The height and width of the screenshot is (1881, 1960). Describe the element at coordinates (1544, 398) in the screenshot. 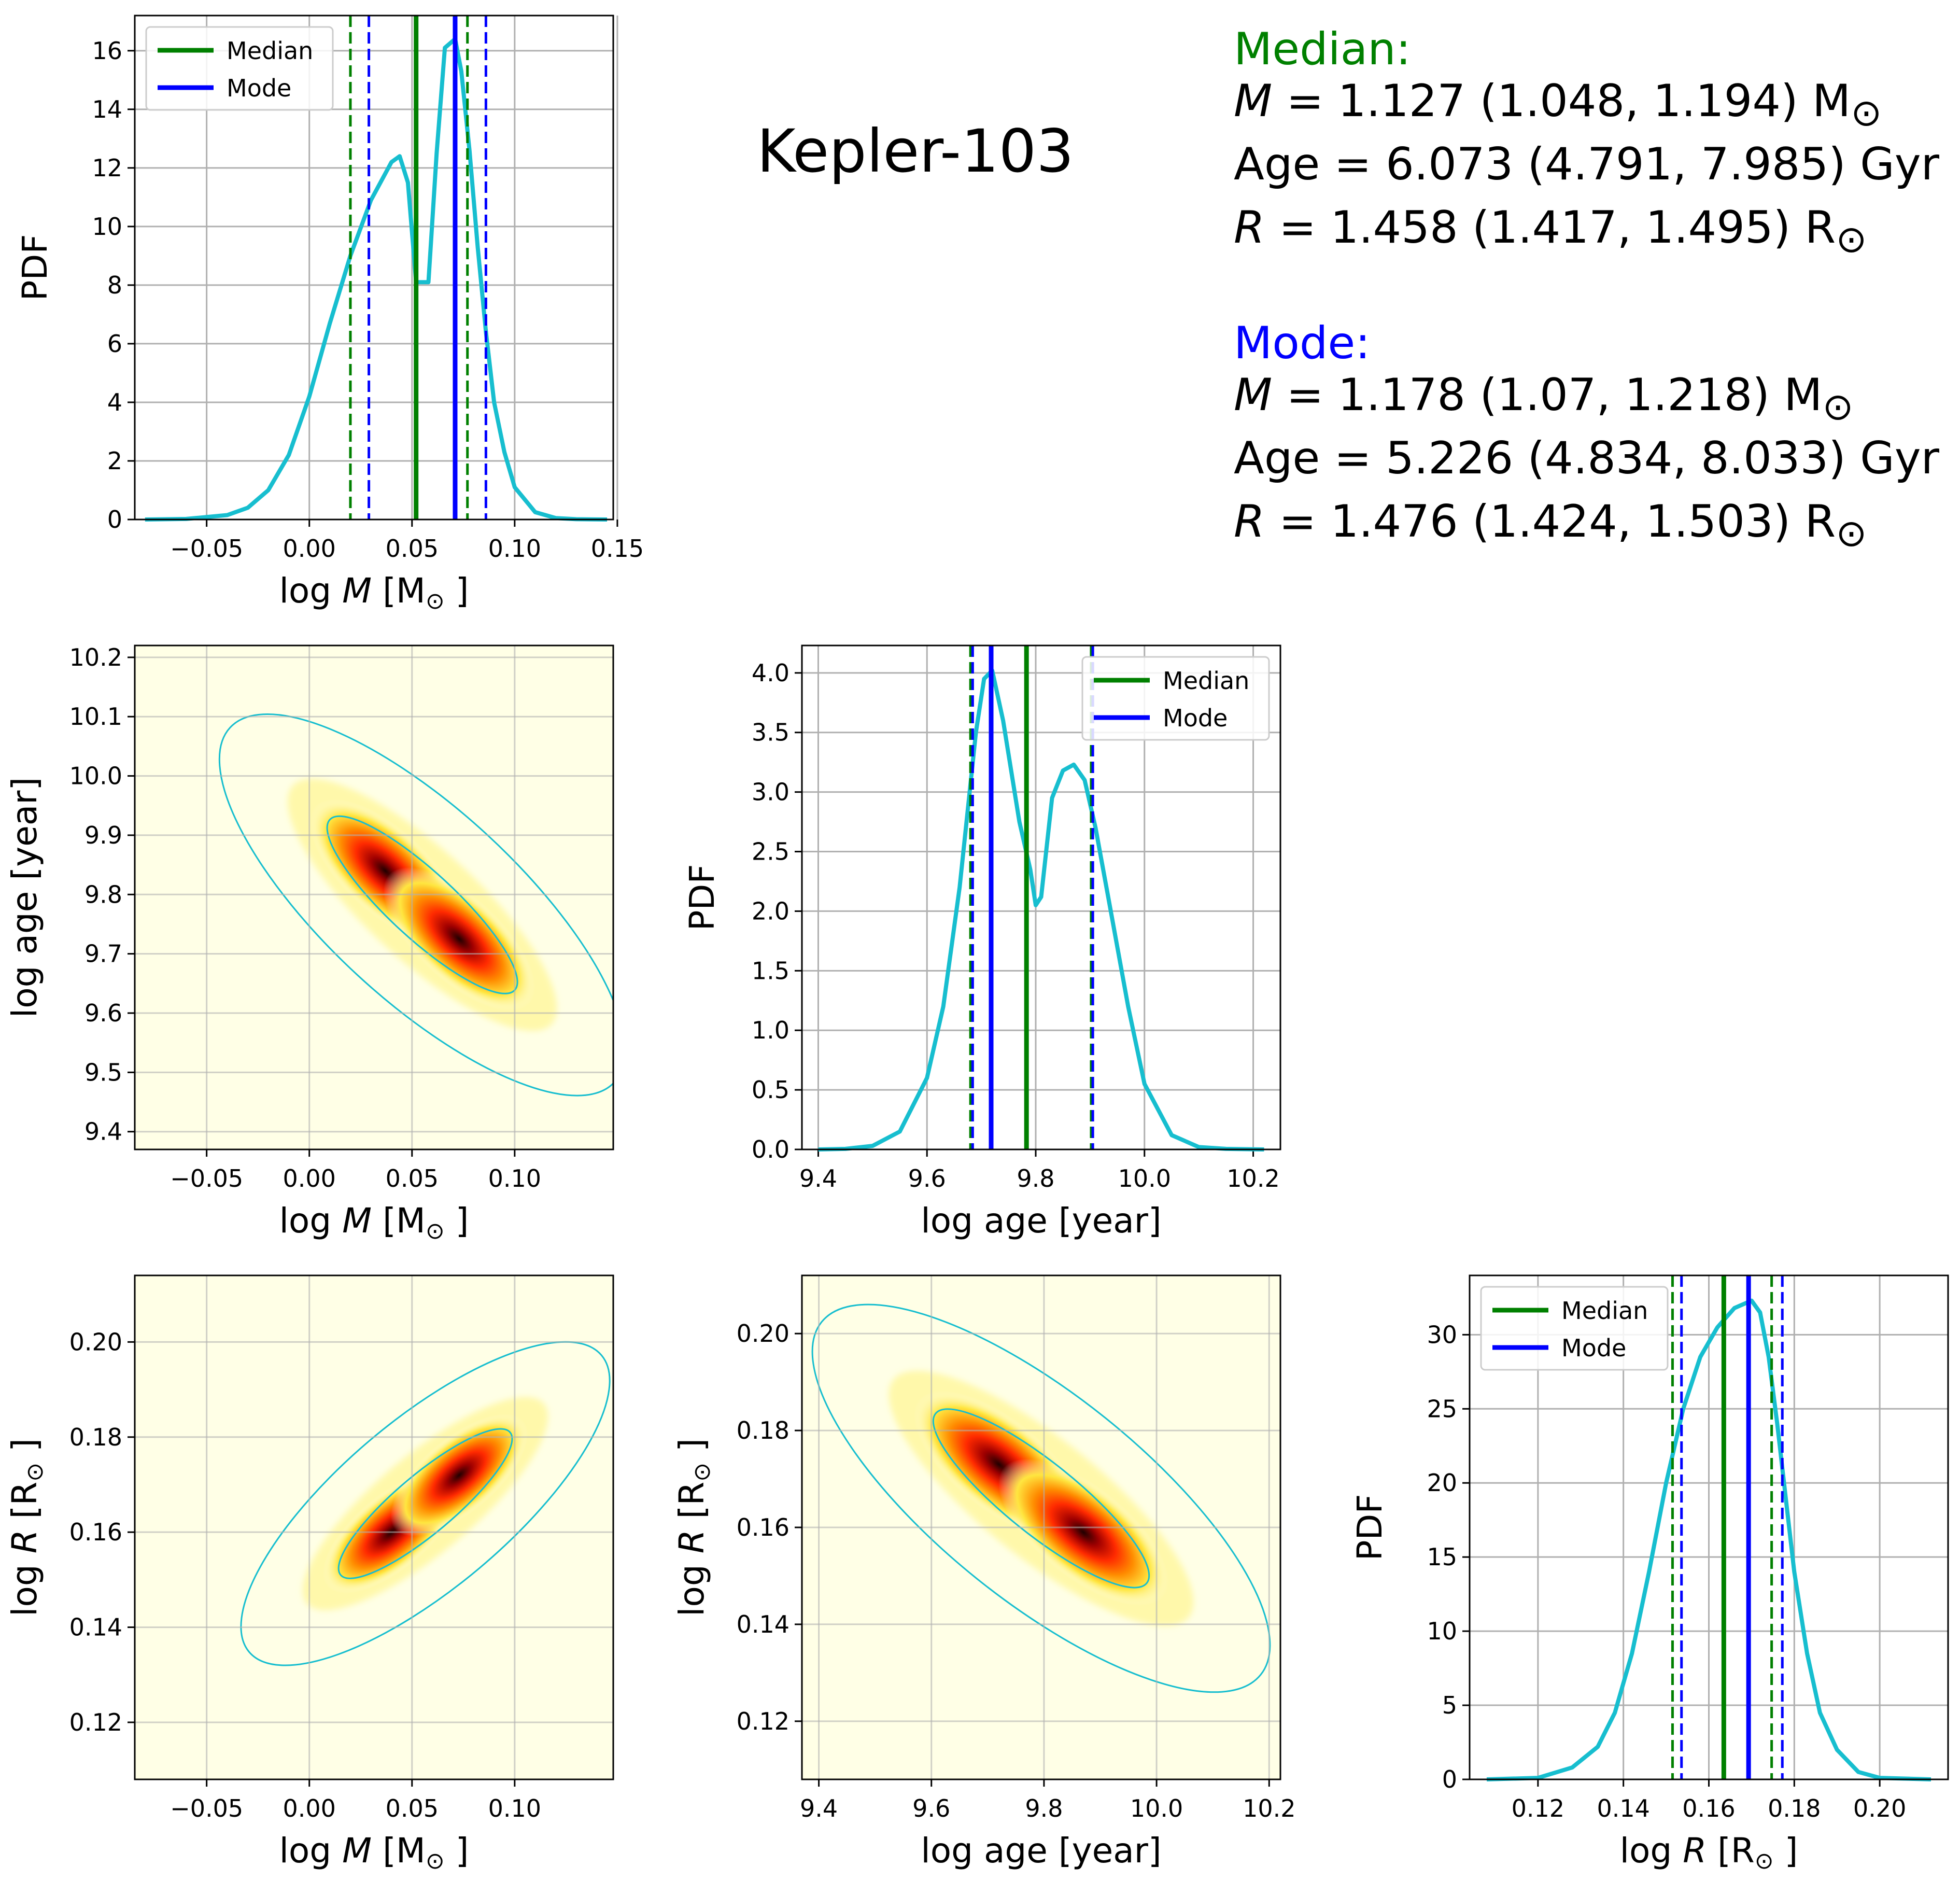

I see `mode-line-mass: M = 1.178 (1.07, 1.218) M⊙` at that location.